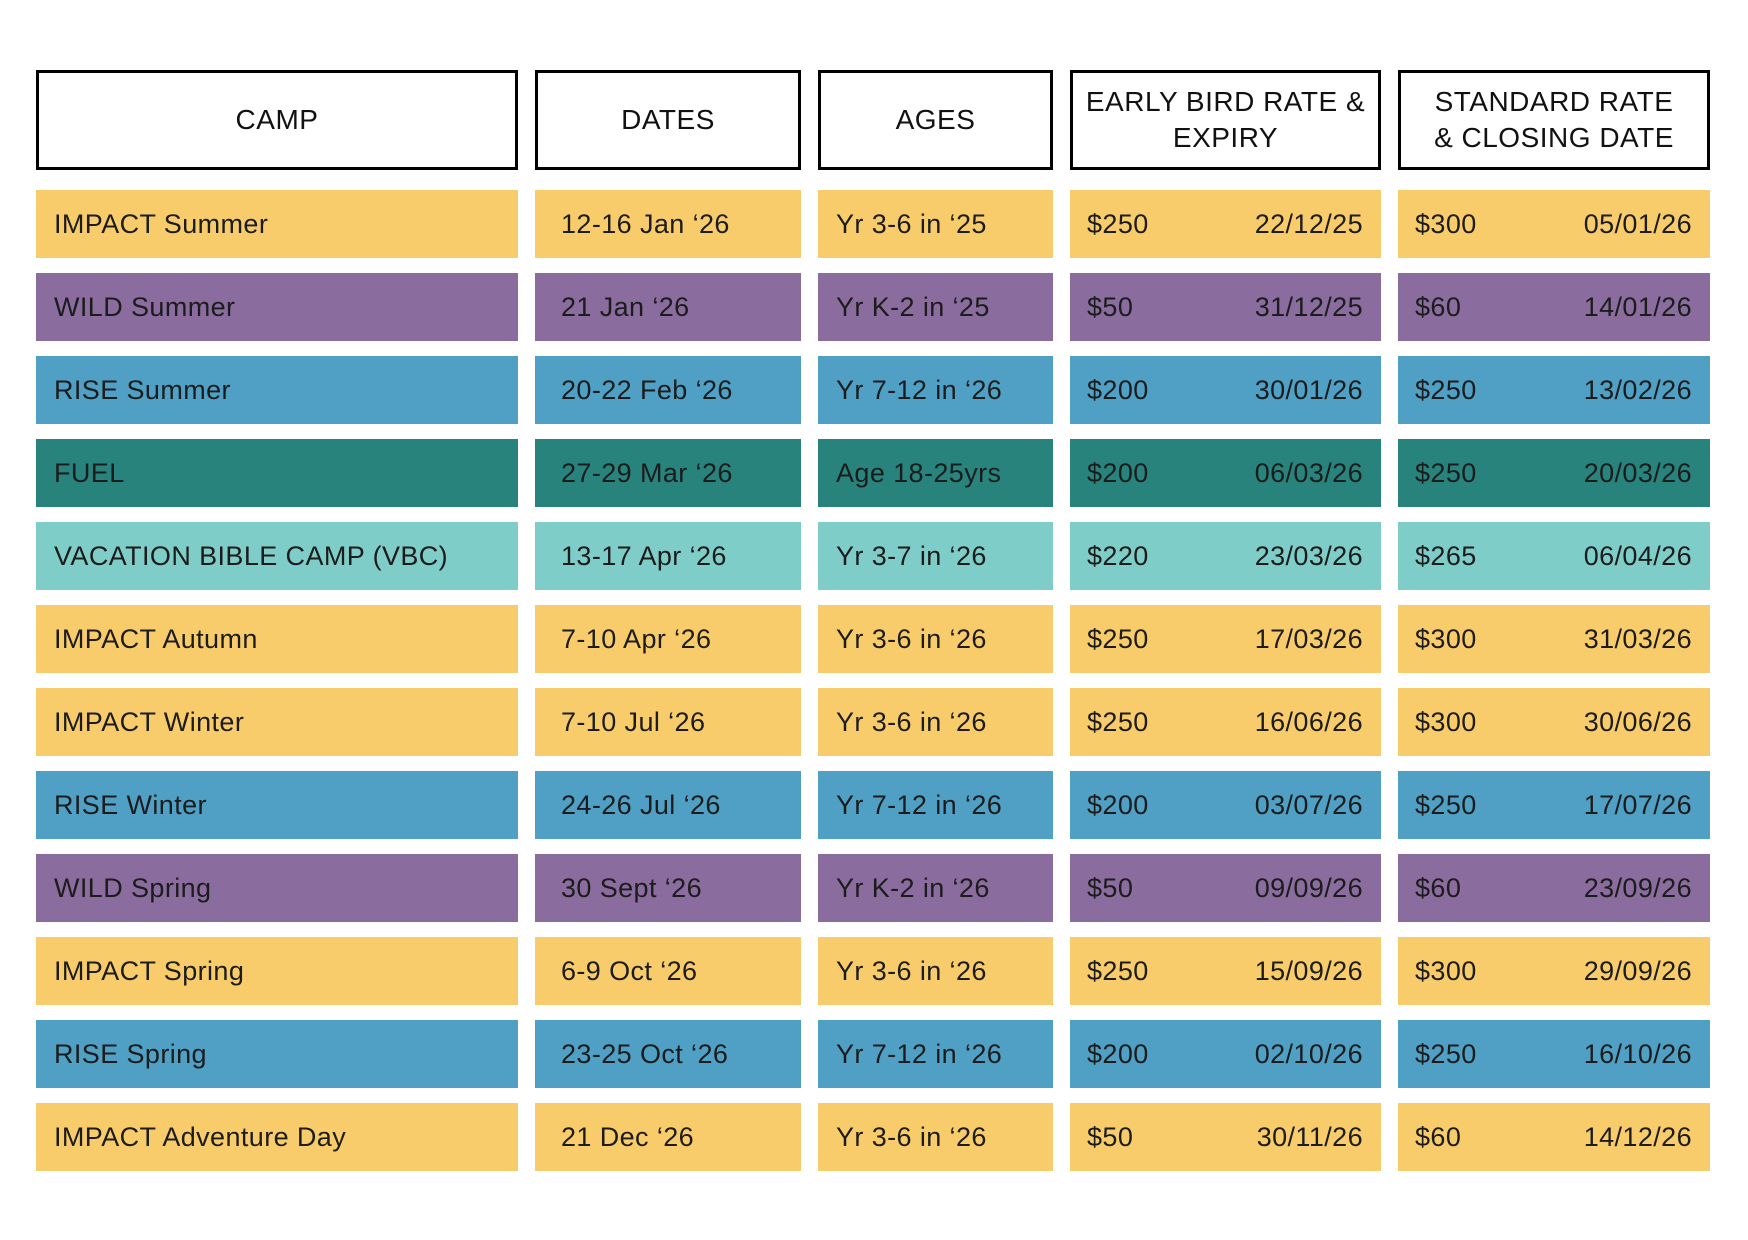 The image size is (1748, 1240). I want to click on early-bird-rate-cell: $50 09/09/26, so click(1225, 888).